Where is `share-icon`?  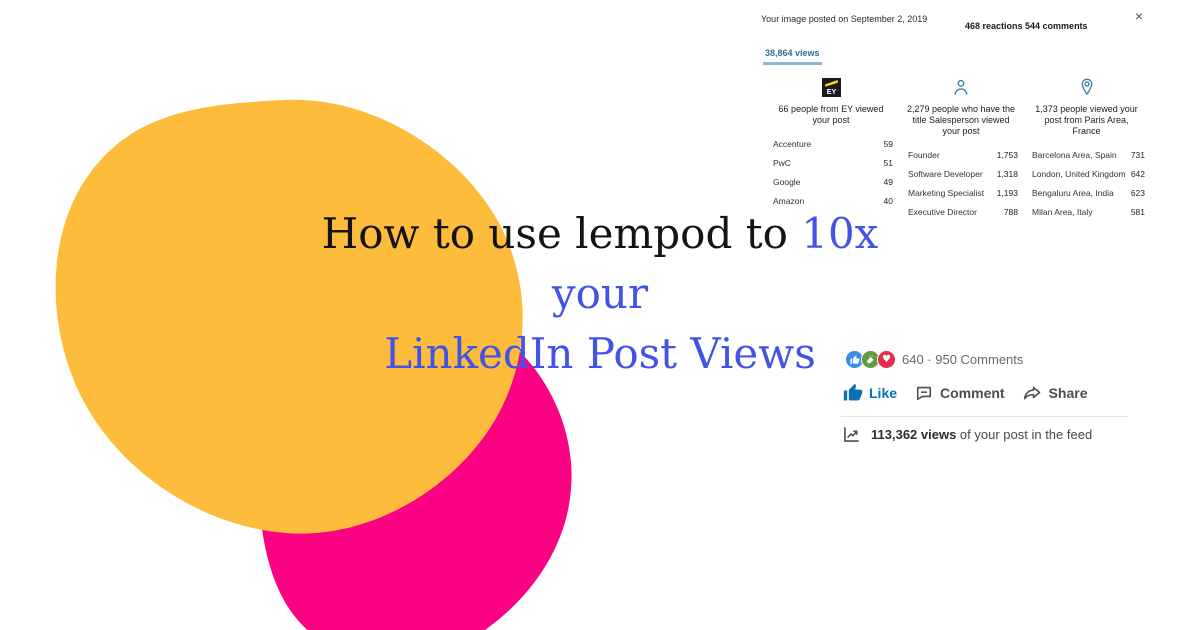 share-icon is located at coordinates (1031, 393).